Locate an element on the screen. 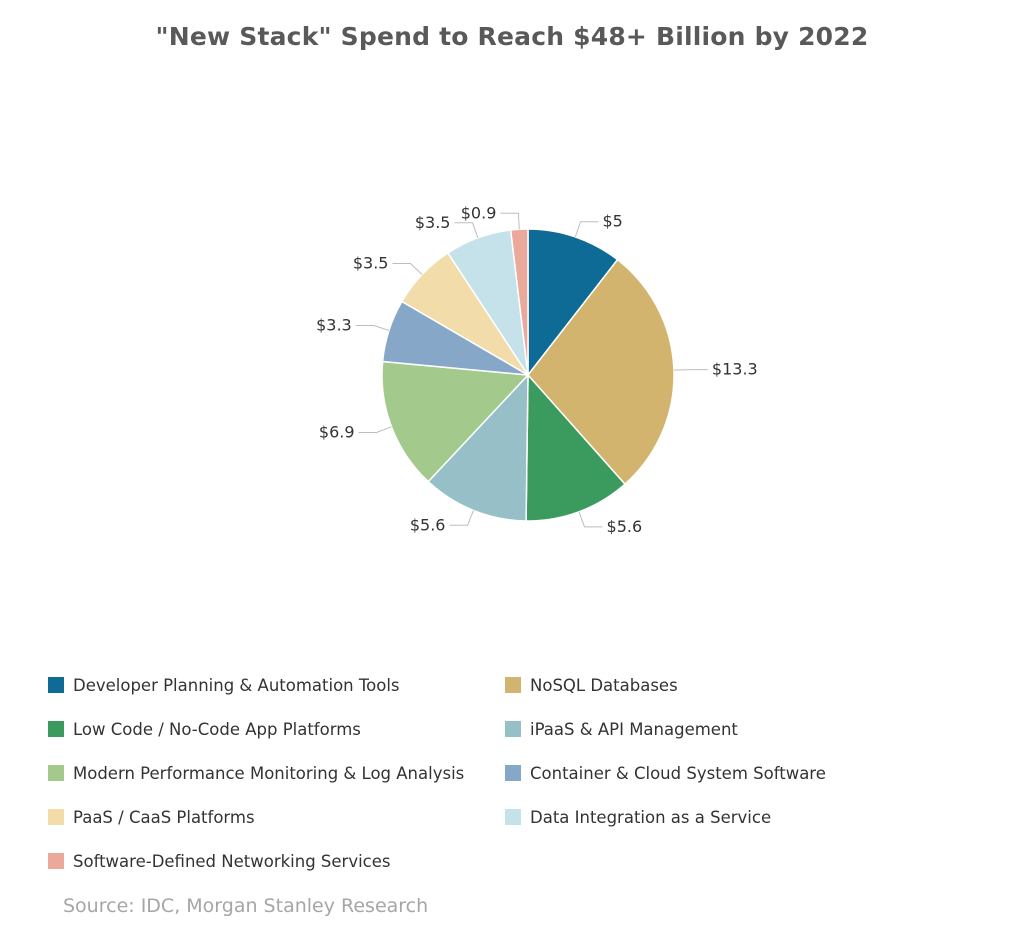 The height and width of the screenshot is (931, 1024). slice-value-label: $3.3 is located at coordinates (334, 325).